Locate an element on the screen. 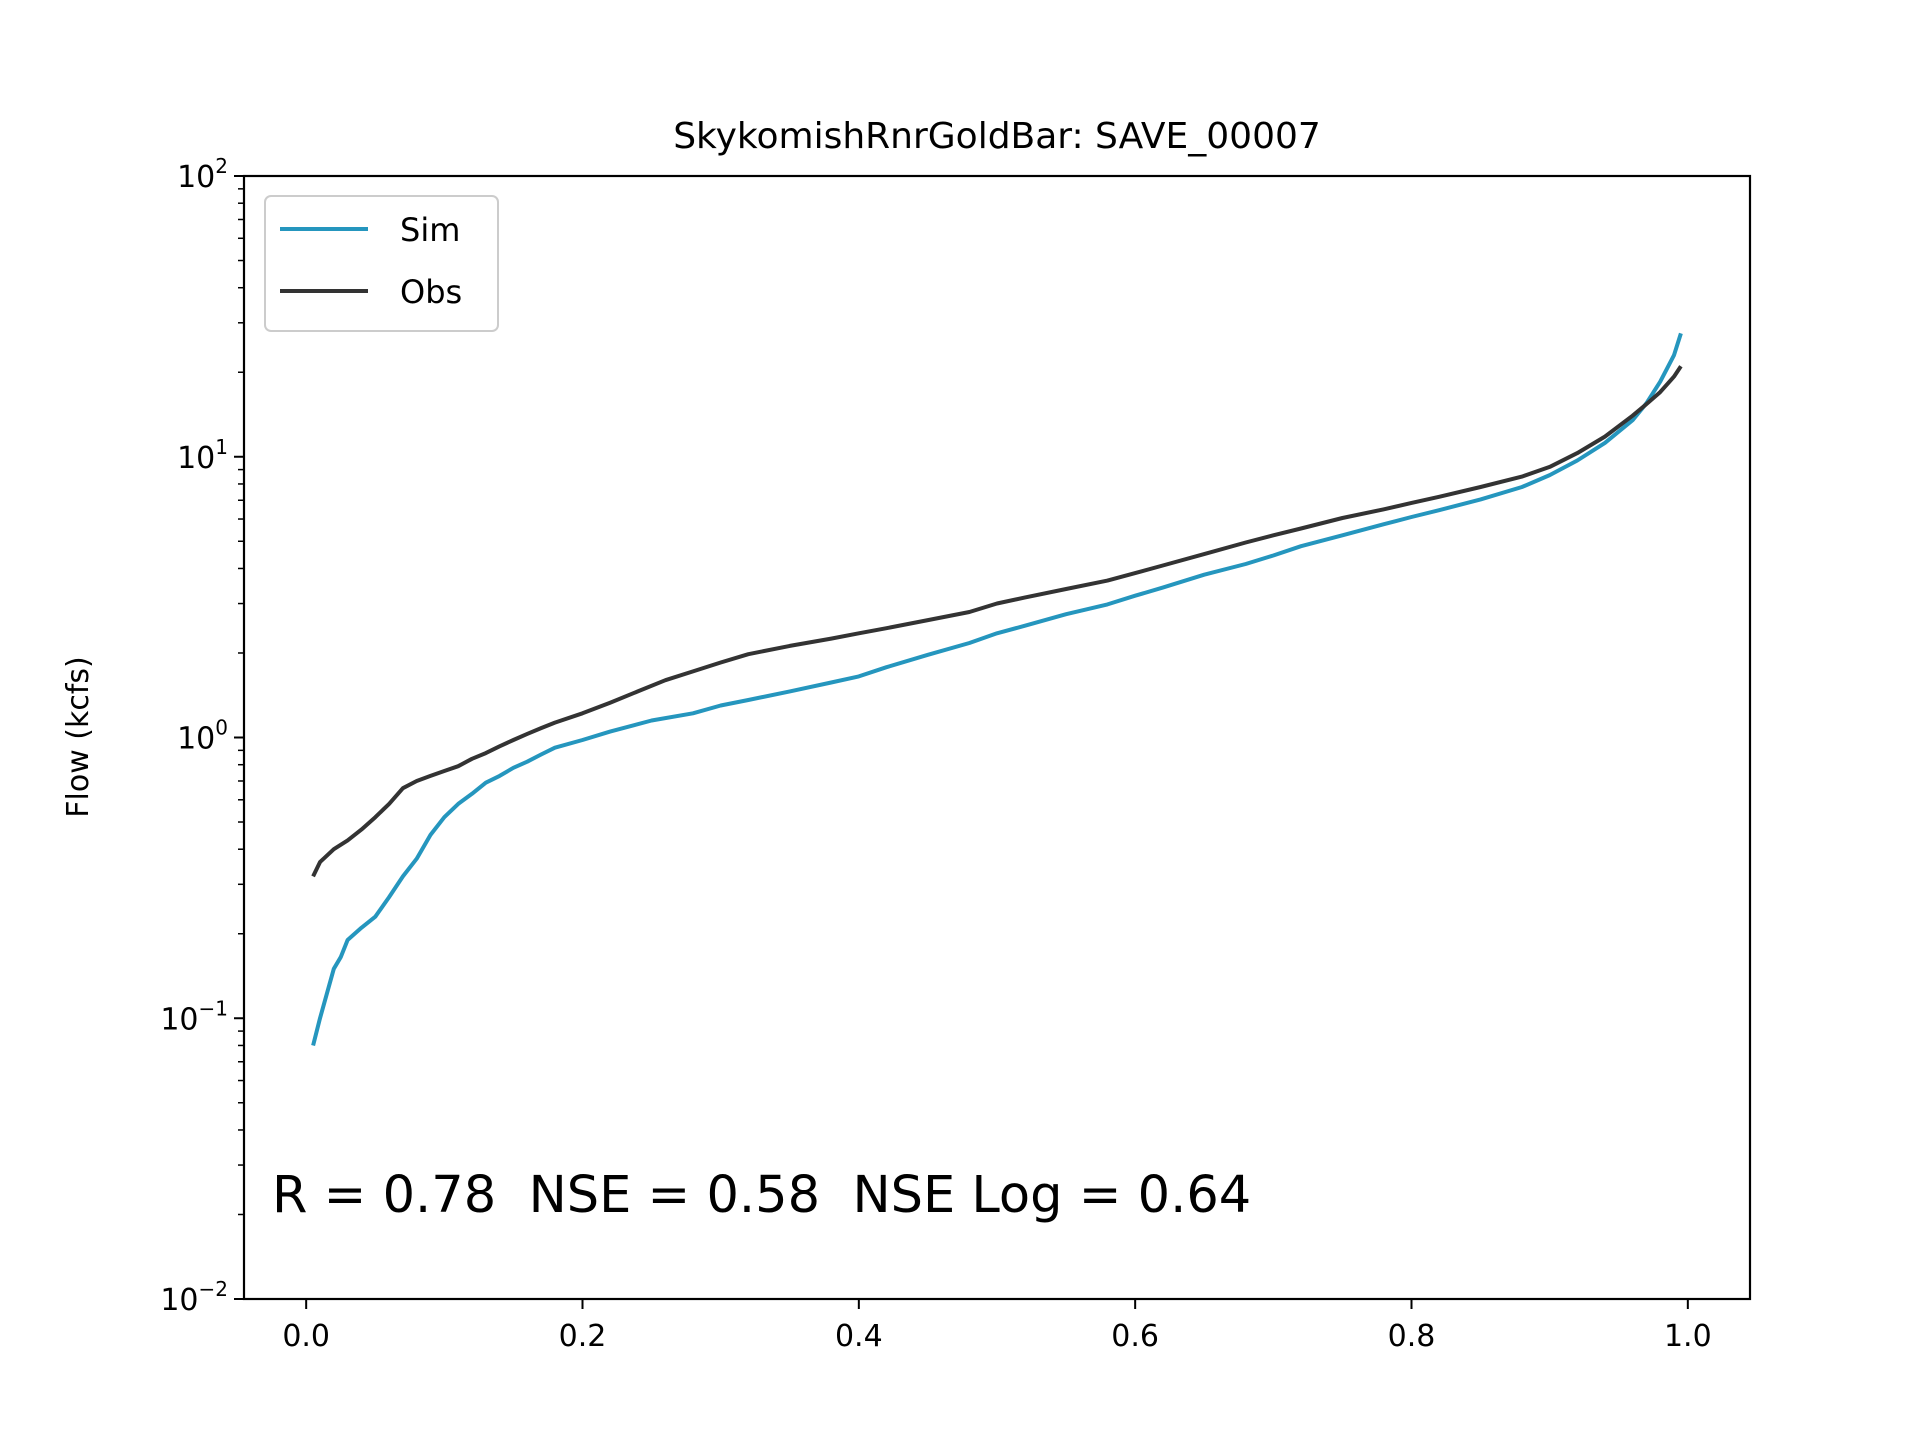 The width and height of the screenshot is (1920, 1440). y-tick-label: 10² is located at coordinates (202, 174).